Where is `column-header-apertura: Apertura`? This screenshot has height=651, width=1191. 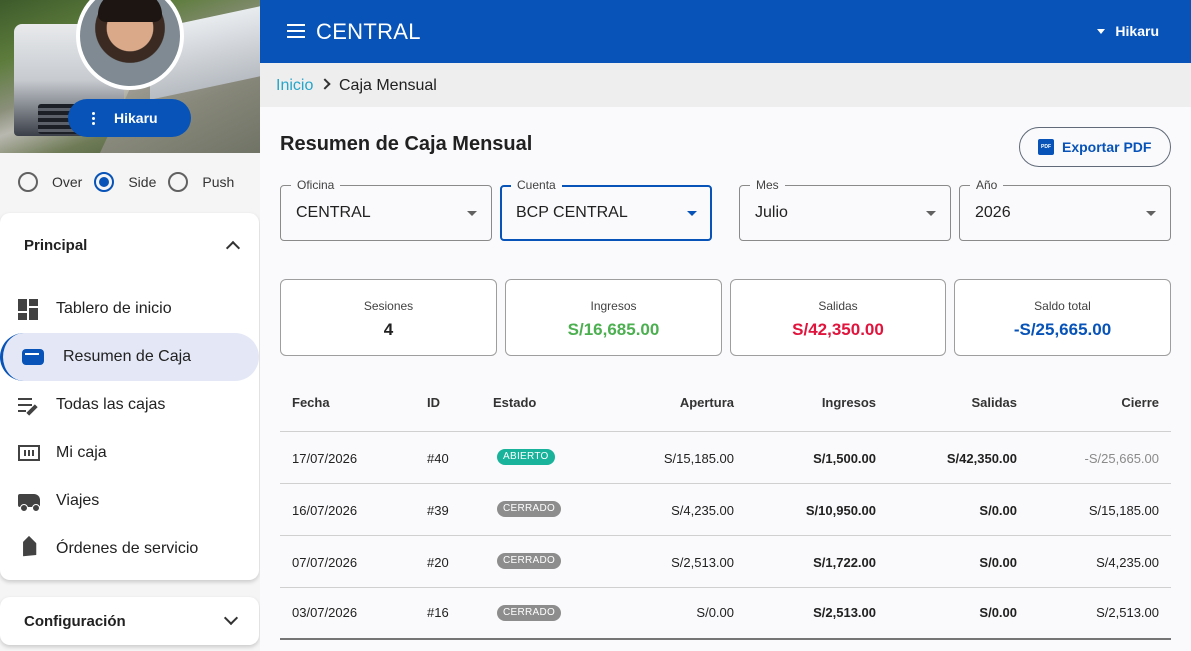
column-header-apertura: Apertura is located at coordinates (706, 402).